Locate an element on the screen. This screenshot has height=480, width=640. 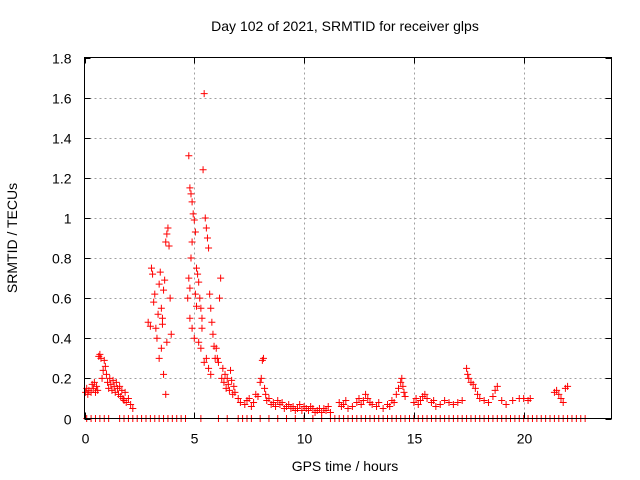
x-tick-label: 15 is located at coordinates (415, 439).